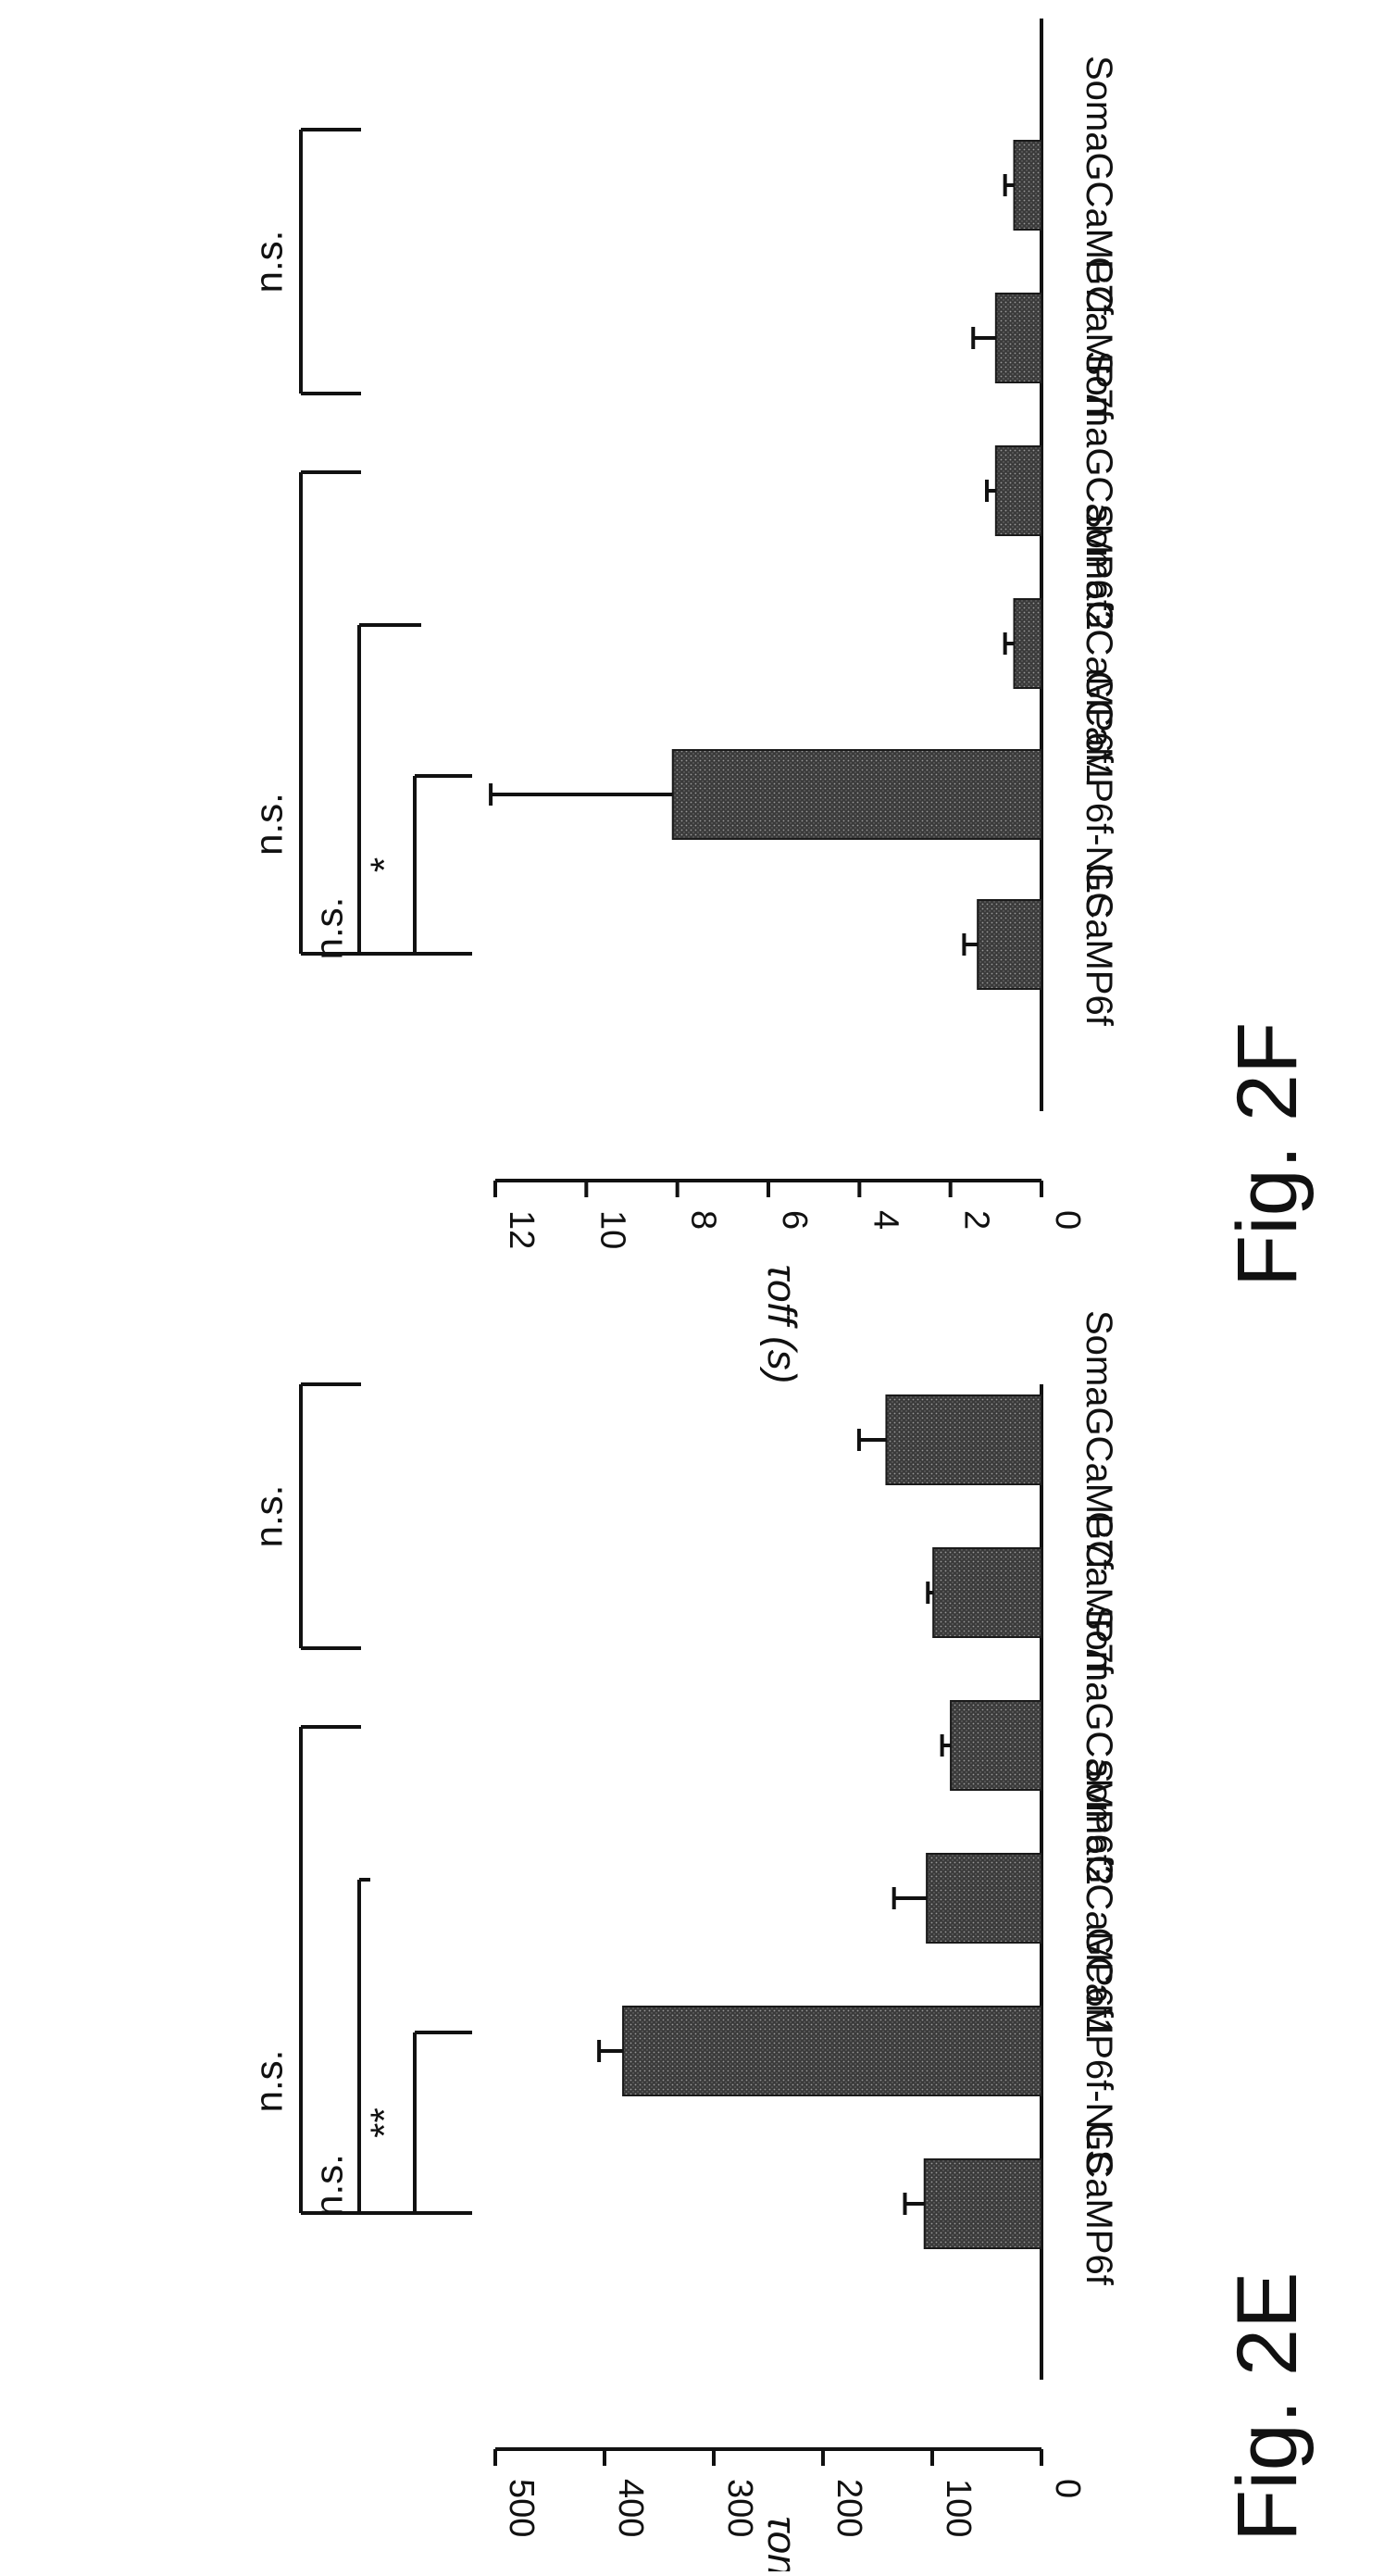  What do you see at coordinates (384, 865) in the screenshot?
I see `significance-label: *` at bounding box center [384, 865].